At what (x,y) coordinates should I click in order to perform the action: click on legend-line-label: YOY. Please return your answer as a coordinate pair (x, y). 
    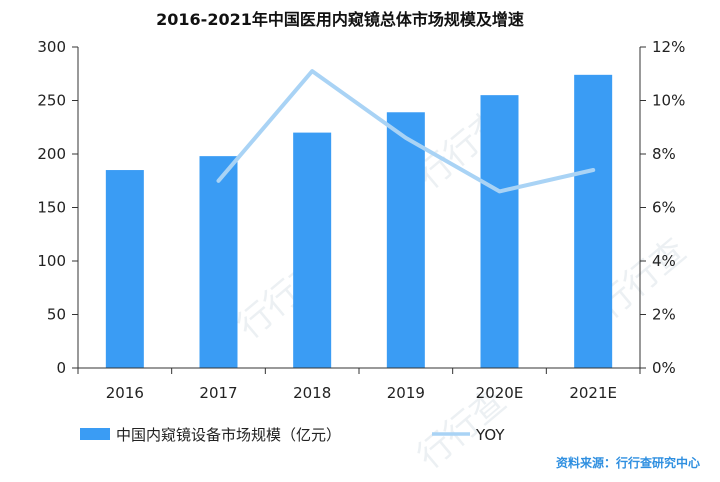
    Looking at the image, I should click on (490, 435).